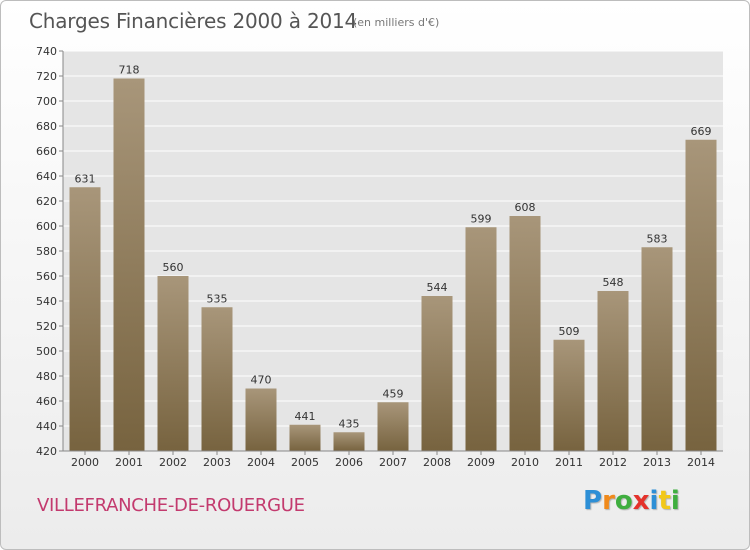 The height and width of the screenshot is (550, 750). I want to click on y-tick-label: 520, so click(46, 326).